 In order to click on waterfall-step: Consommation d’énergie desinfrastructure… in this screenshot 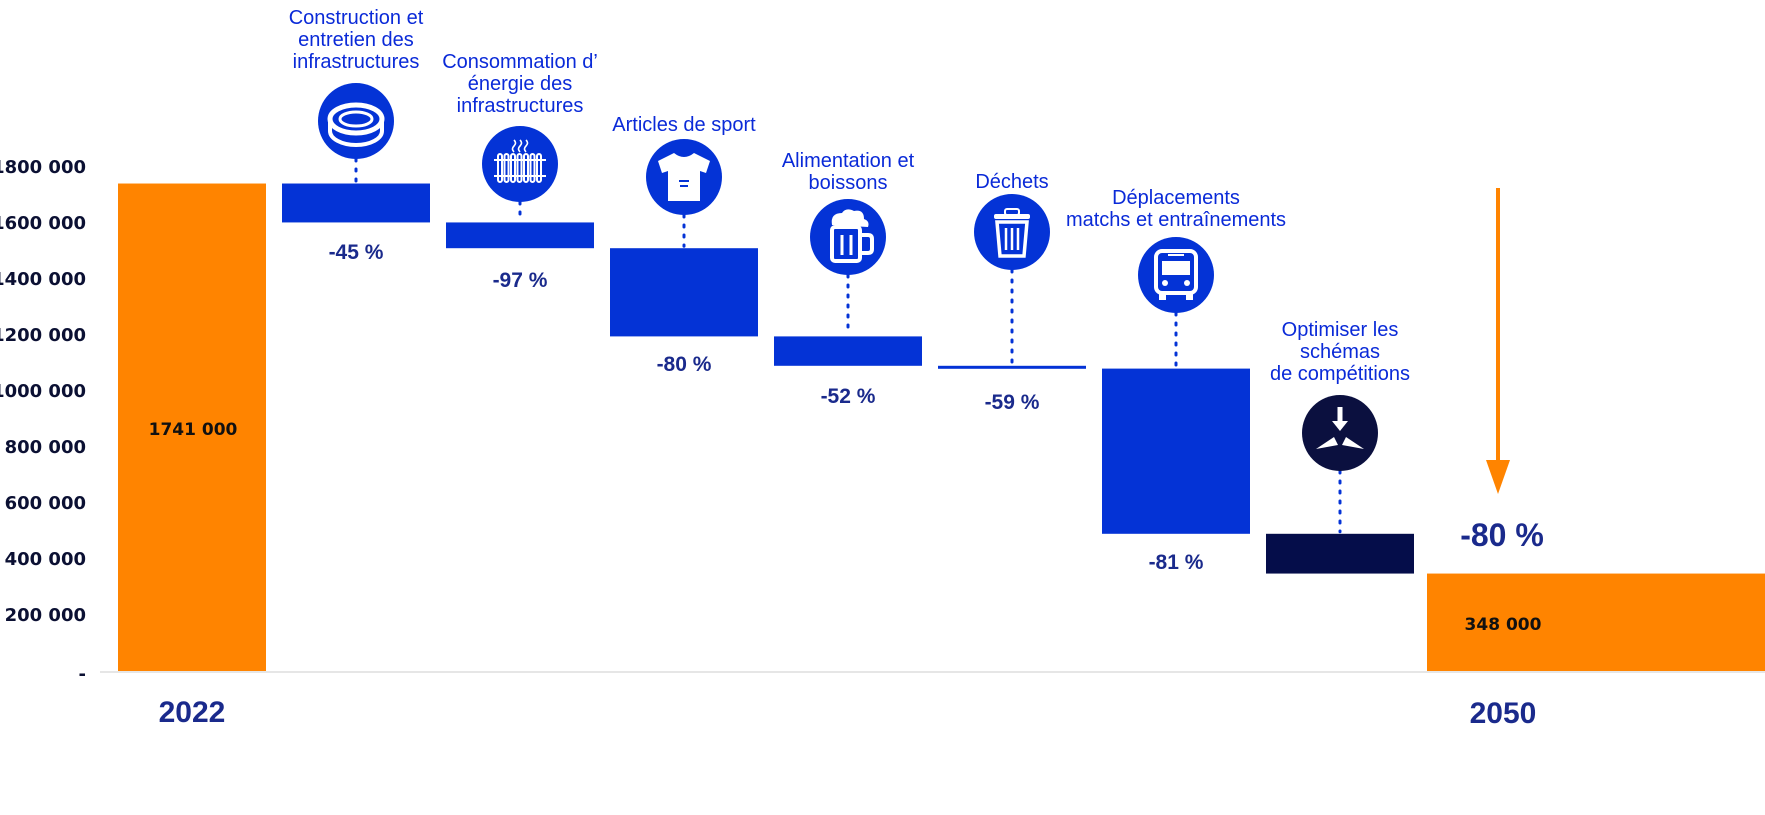, I will do `click(520, 171)`.